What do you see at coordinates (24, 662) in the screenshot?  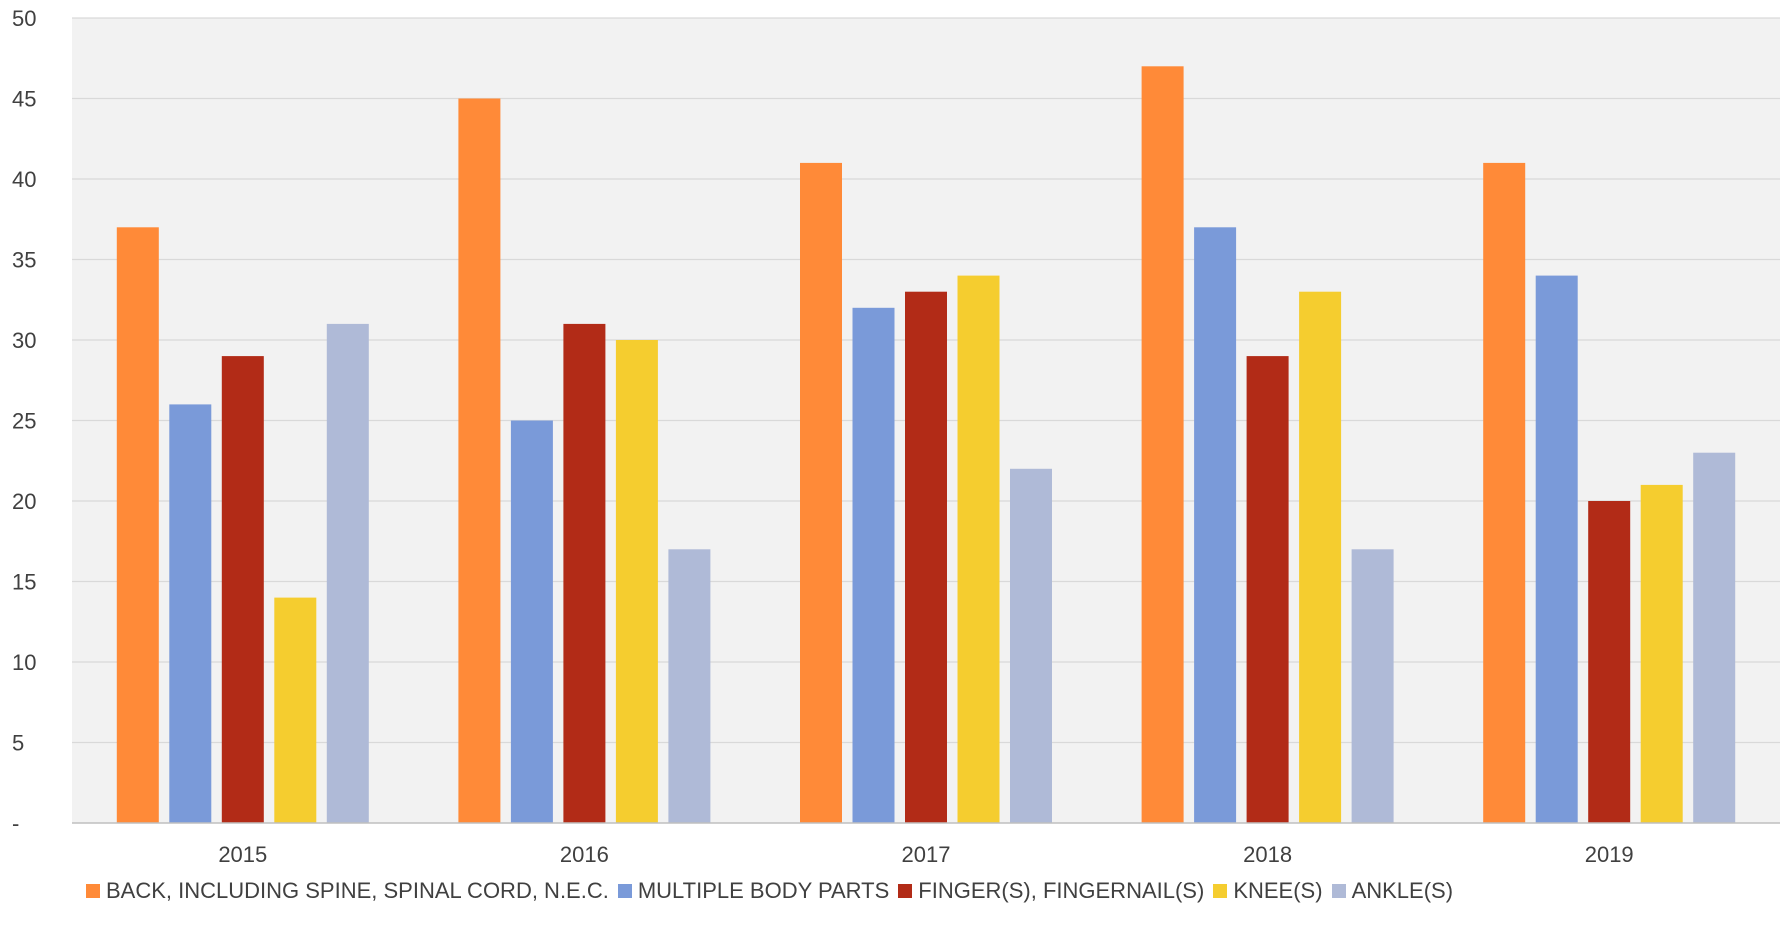 I see `y-tick-label: 10` at bounding box center [24, 662].